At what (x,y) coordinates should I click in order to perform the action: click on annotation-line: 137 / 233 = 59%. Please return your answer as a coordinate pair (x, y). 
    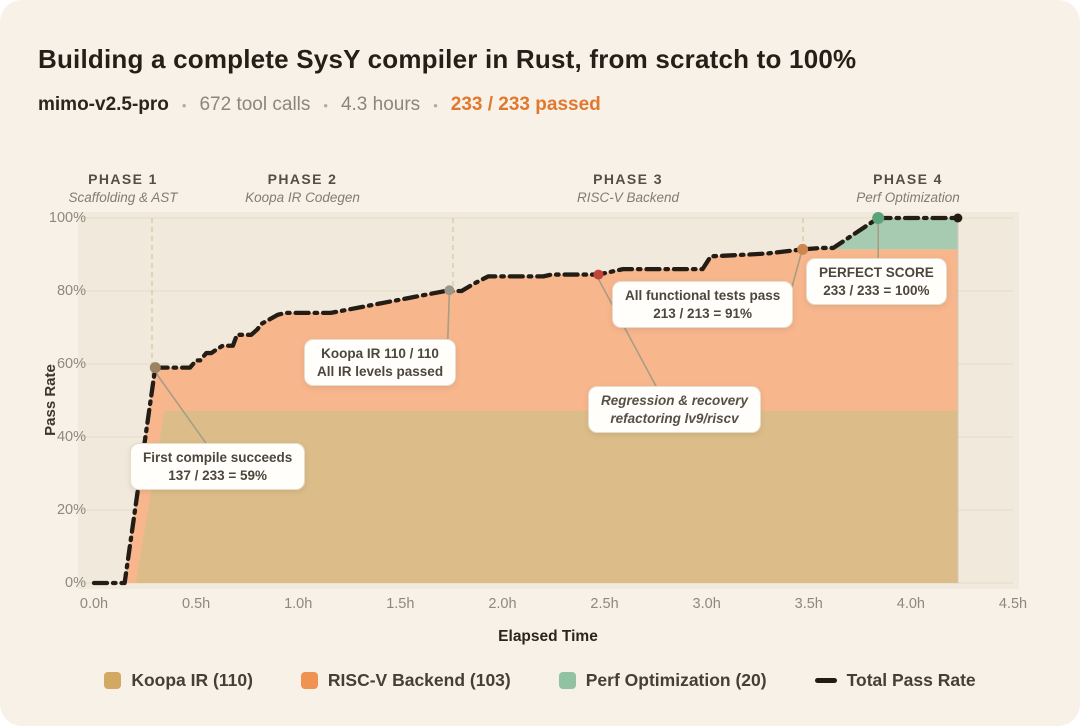
    Looking at the image, I should click on (218, 475).